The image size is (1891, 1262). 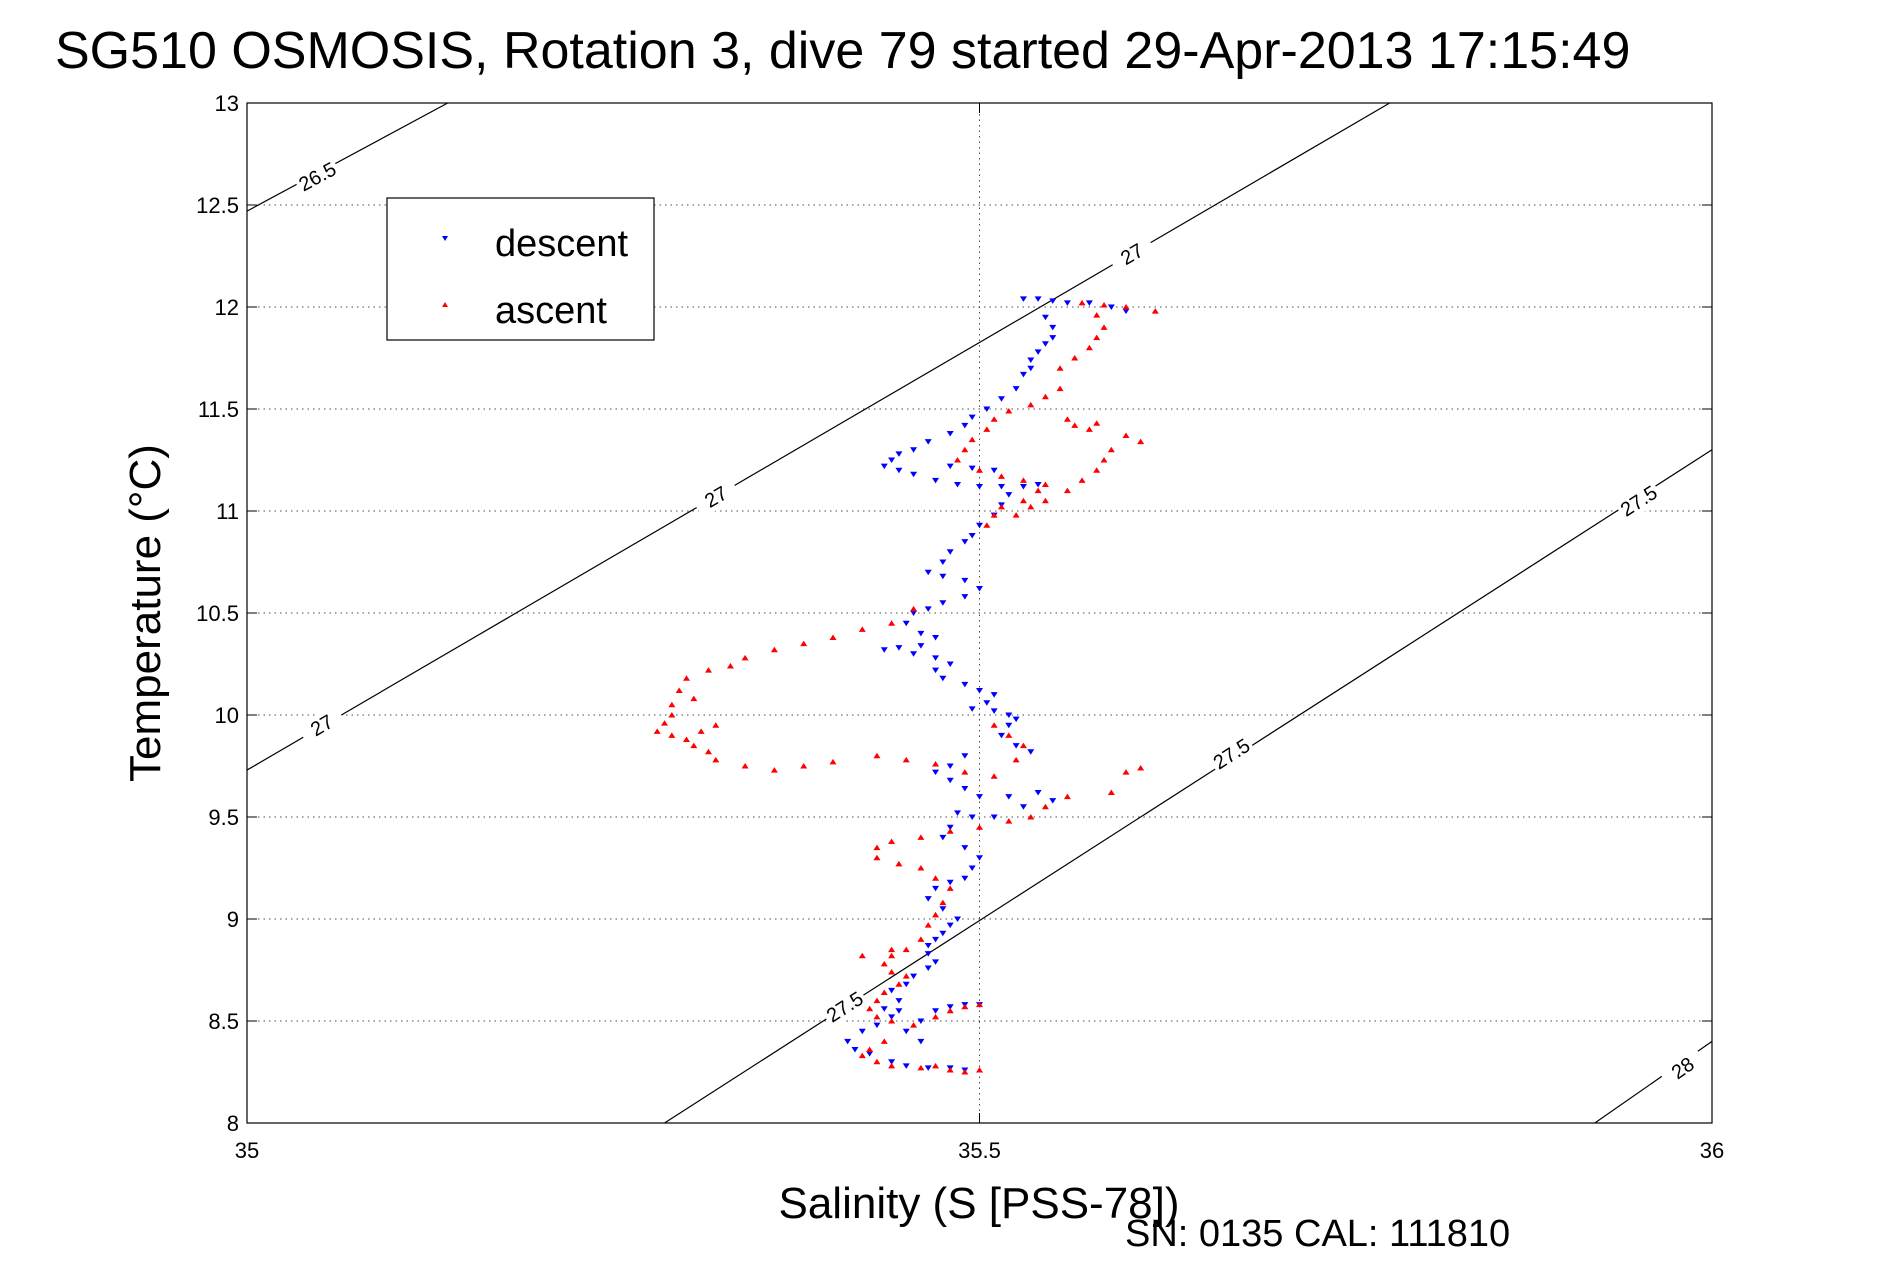 I want to click on legend-label-descent: descent, so click(x=562, y=244).